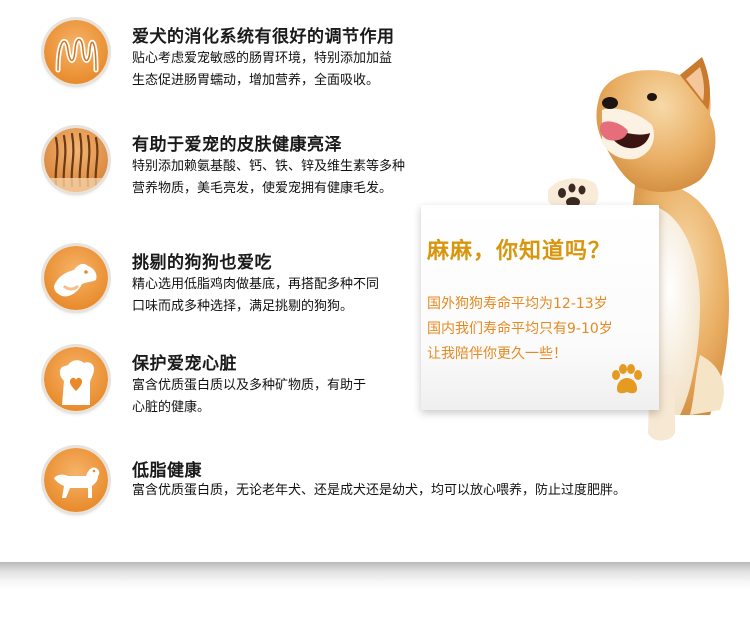 The image size is (750, 623). Describe the element at coordinates (249, 397) in the screenshot. I see `feature-description: 富含优质蛋白质以及多种矿物质，有助于 心脏的健康。` at that location.